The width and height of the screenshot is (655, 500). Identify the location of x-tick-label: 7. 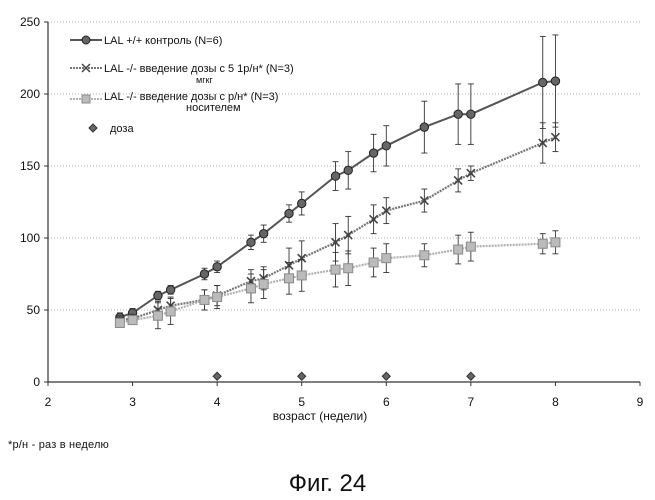
(471, 402).